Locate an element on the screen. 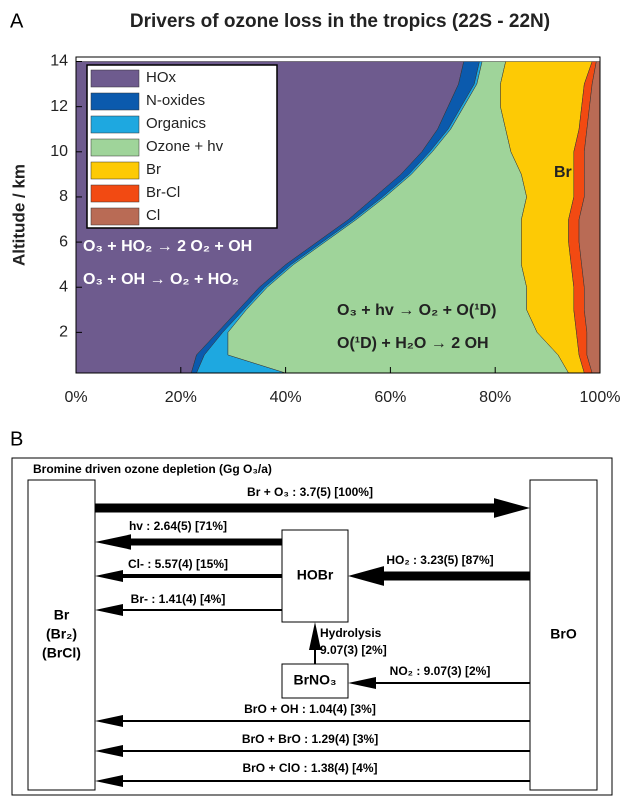  node-label: BrNO₃ is located at coordinates (314, 680).